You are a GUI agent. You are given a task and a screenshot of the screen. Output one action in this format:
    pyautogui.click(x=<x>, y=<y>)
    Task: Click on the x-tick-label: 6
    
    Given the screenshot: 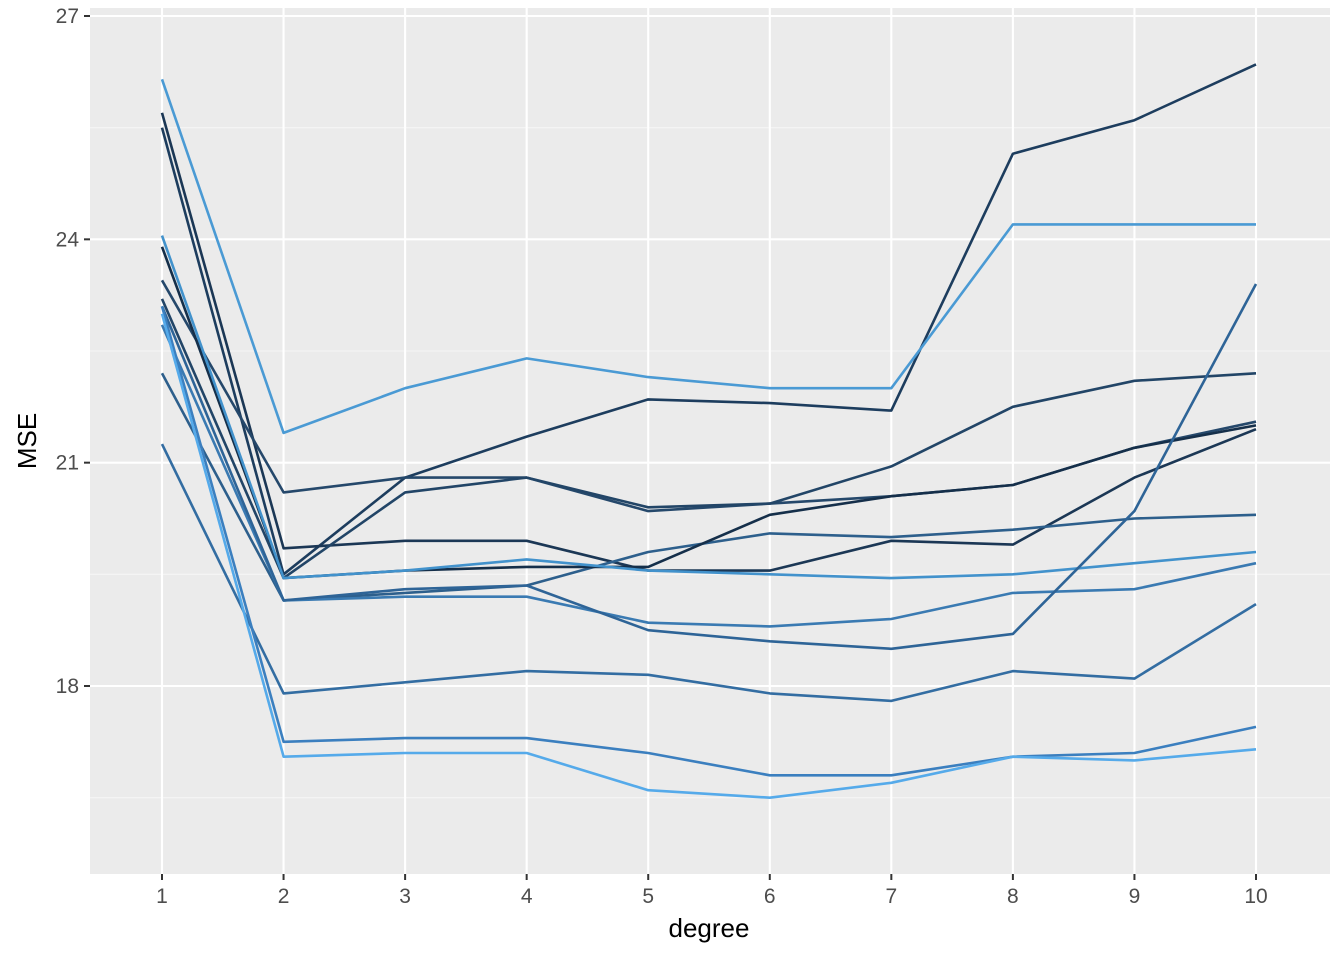 What is the action you would take?
    pyautogui.click(x=770, y=896)
    